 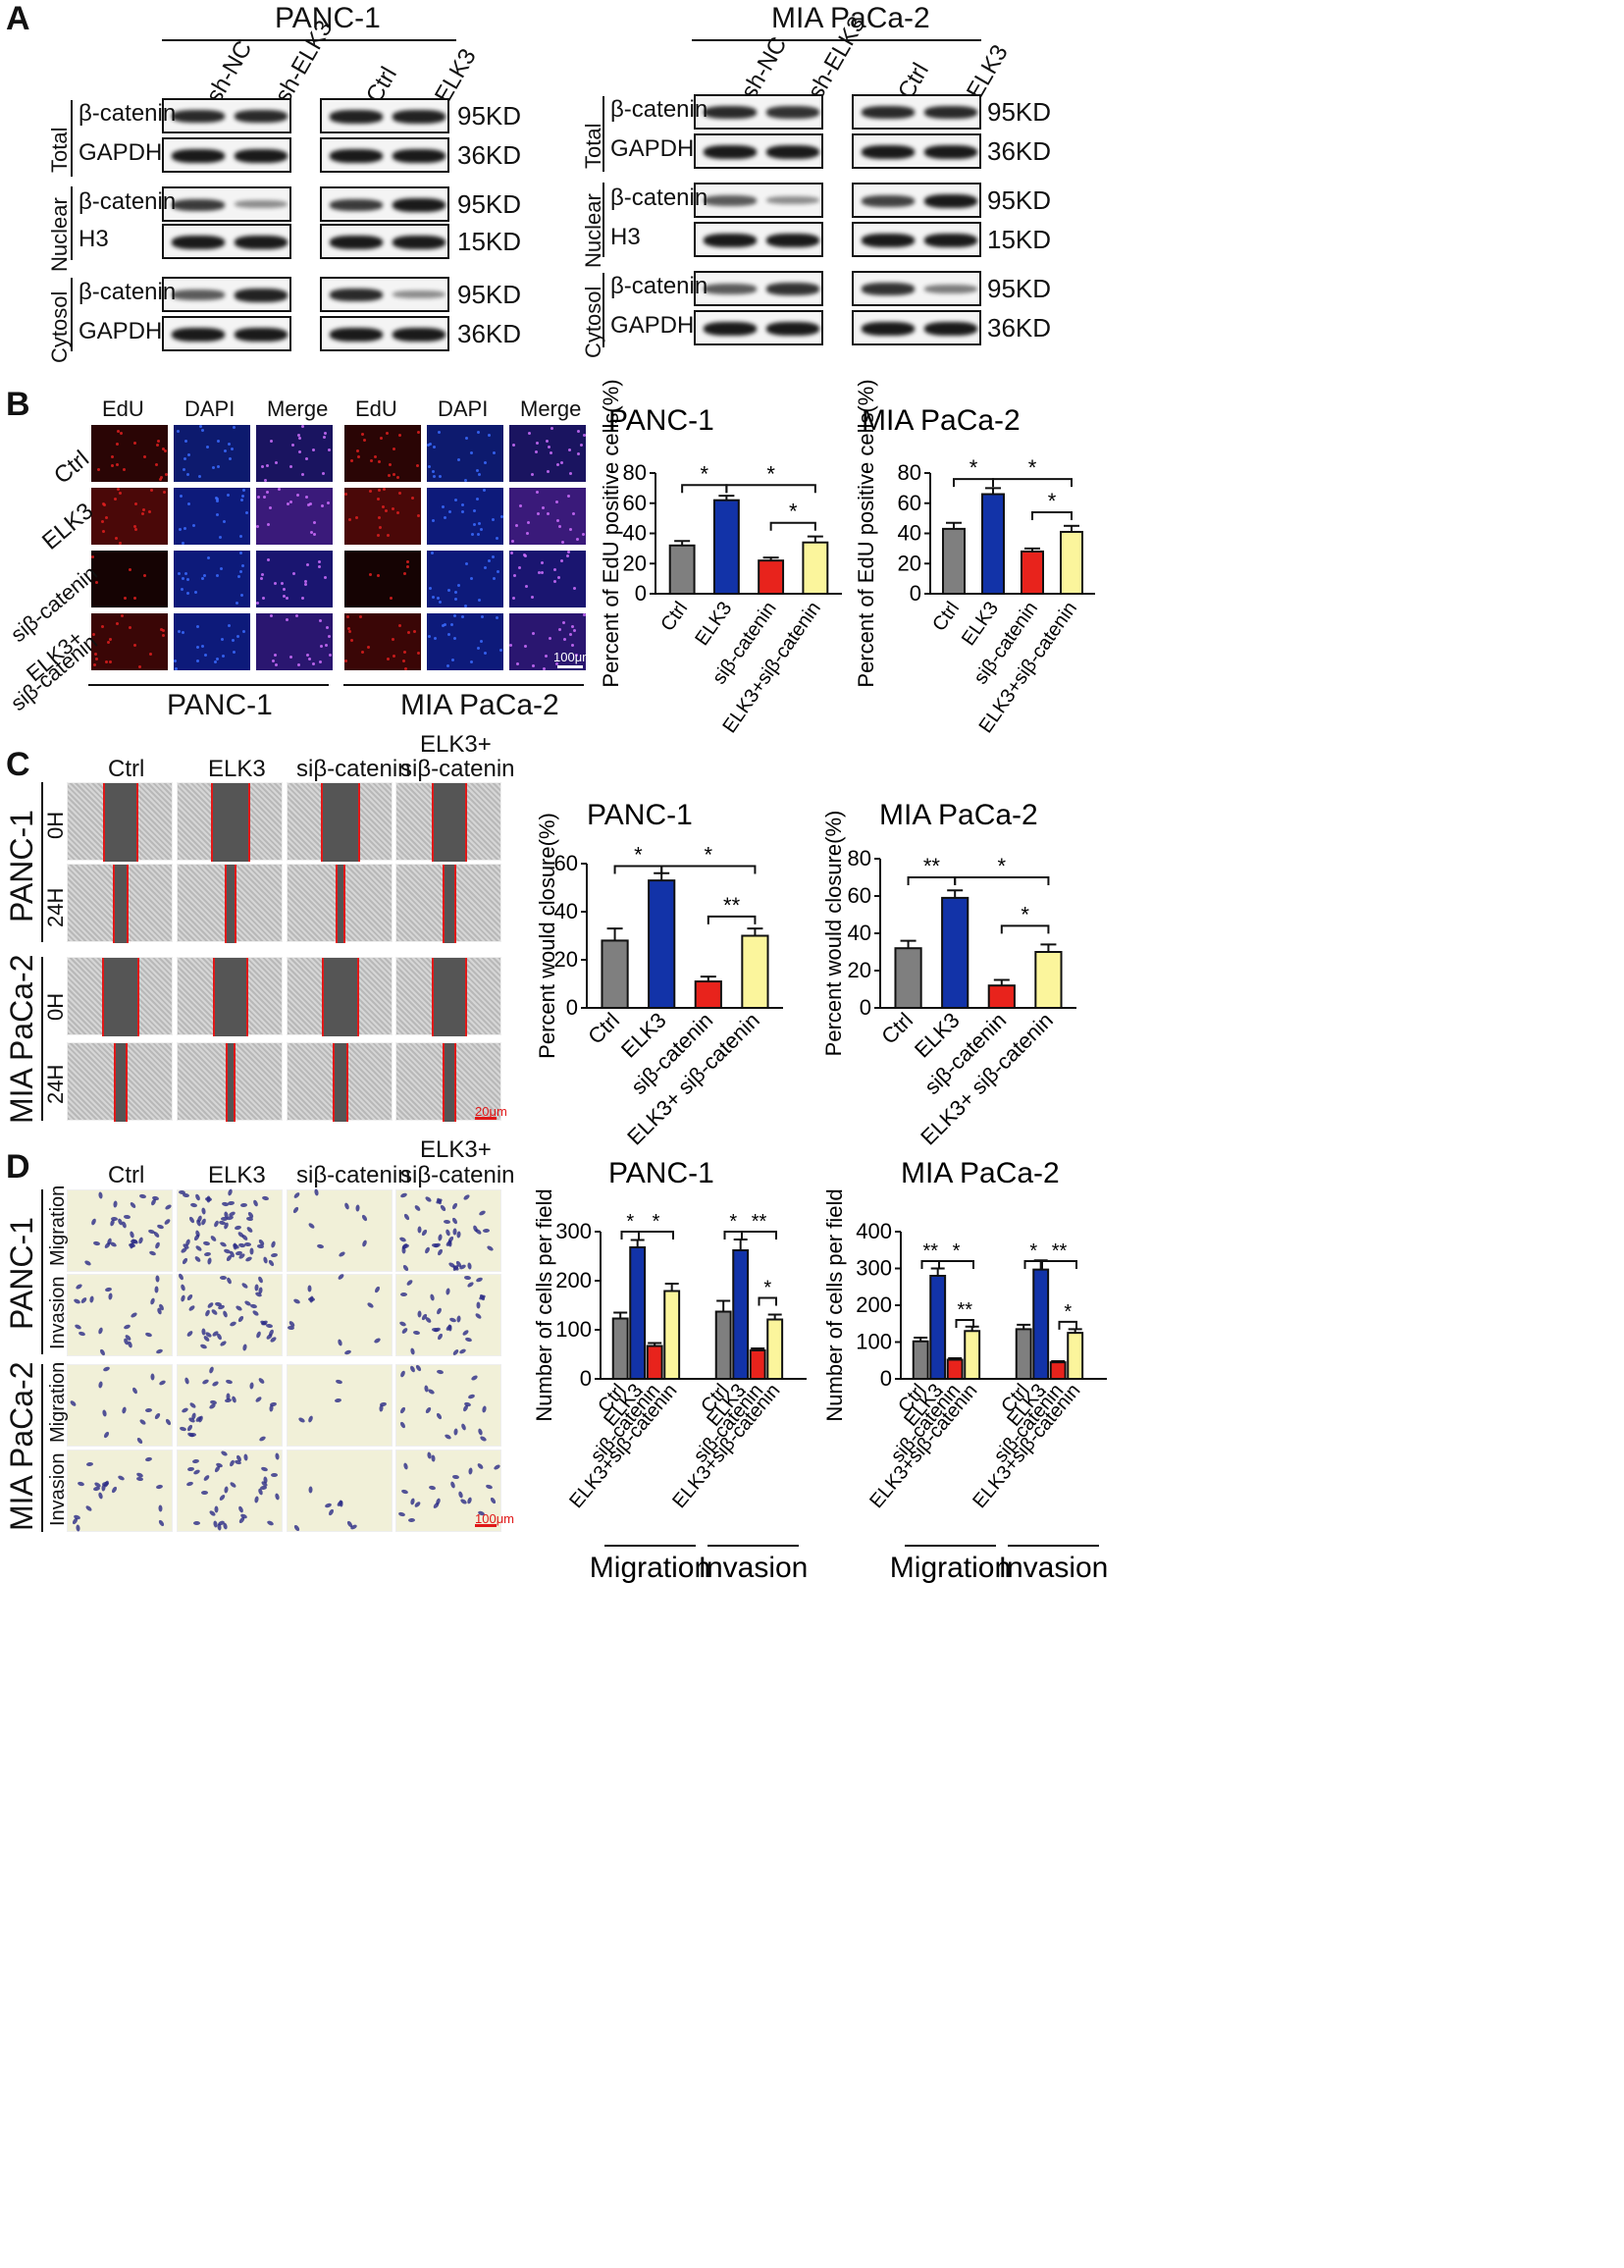 What do you see at coordinates (909, 472) in the screenshot?
I see `y-tick-label: 80` at bounding box center [909, 472].